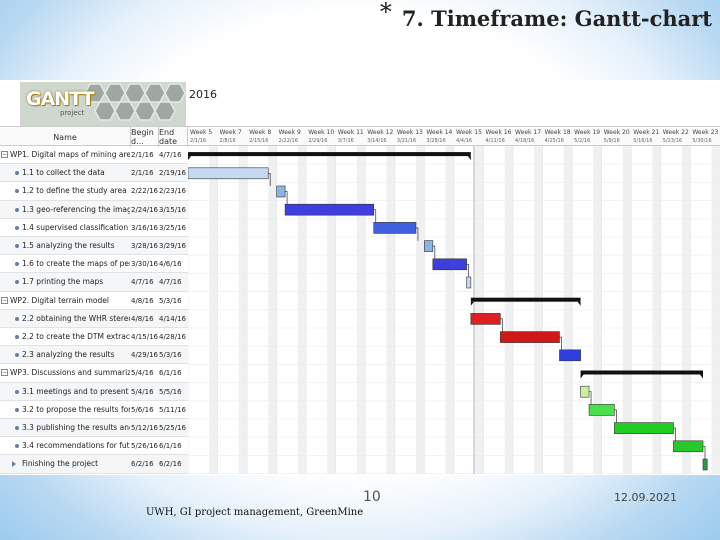 The height and width of the screenshot is (540, 720). What do you see at coordinates (172, 191) in the screenshot?
I see `task-end-date: 2/23/16` at bounding box center [172, 191].